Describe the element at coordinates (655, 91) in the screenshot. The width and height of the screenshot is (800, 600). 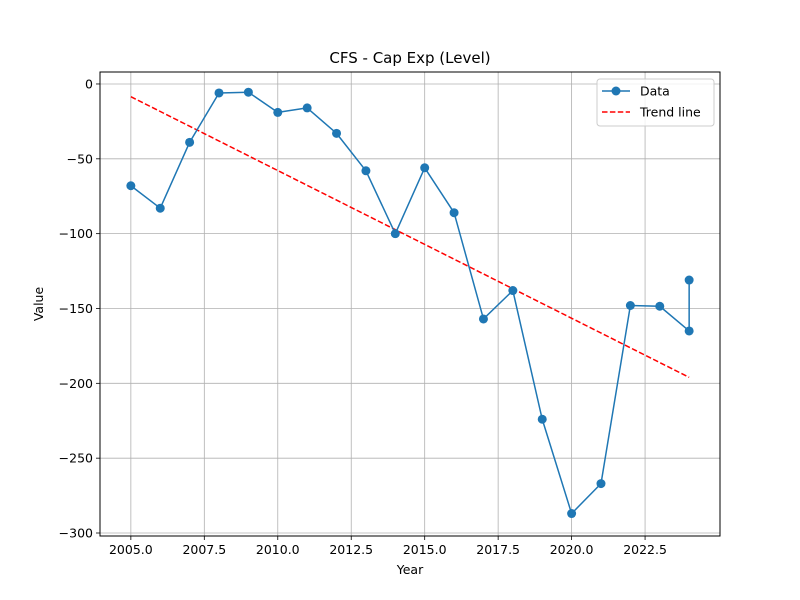
I see `legend-entry-data: Data` at that location.